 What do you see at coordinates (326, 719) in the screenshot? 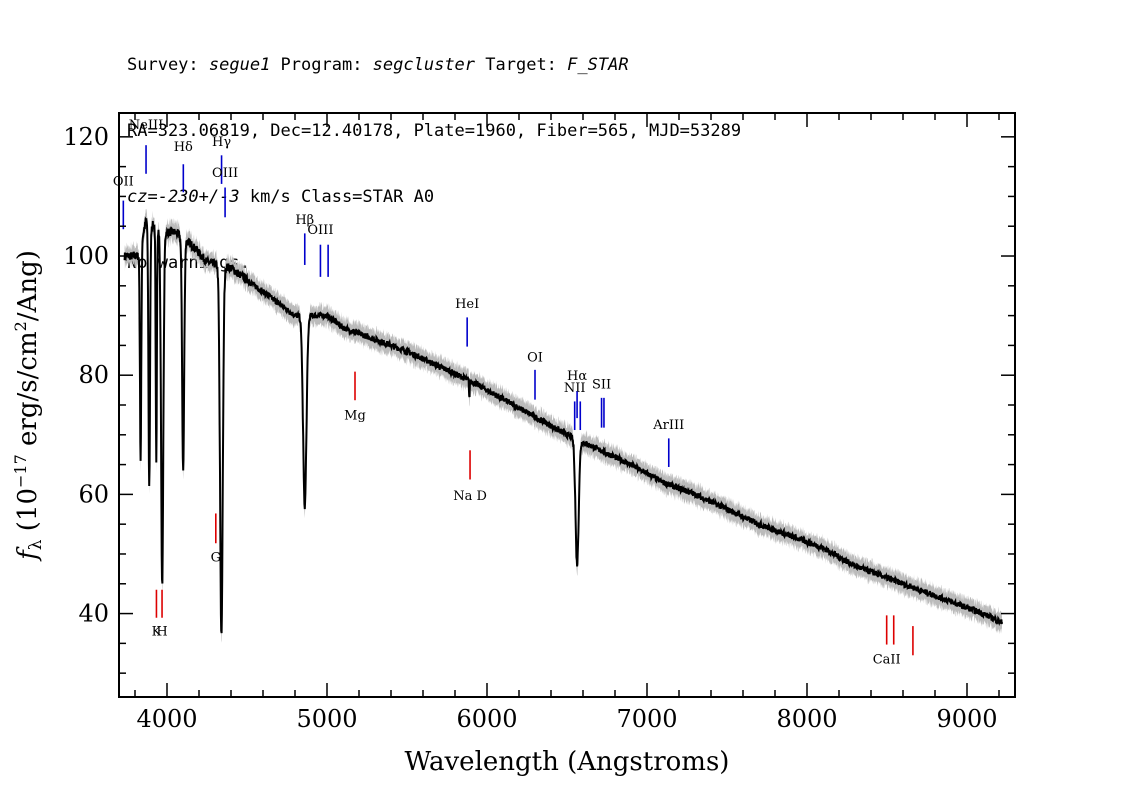
I see `x-tick-label: 5000` at bounding box center [326, 719].